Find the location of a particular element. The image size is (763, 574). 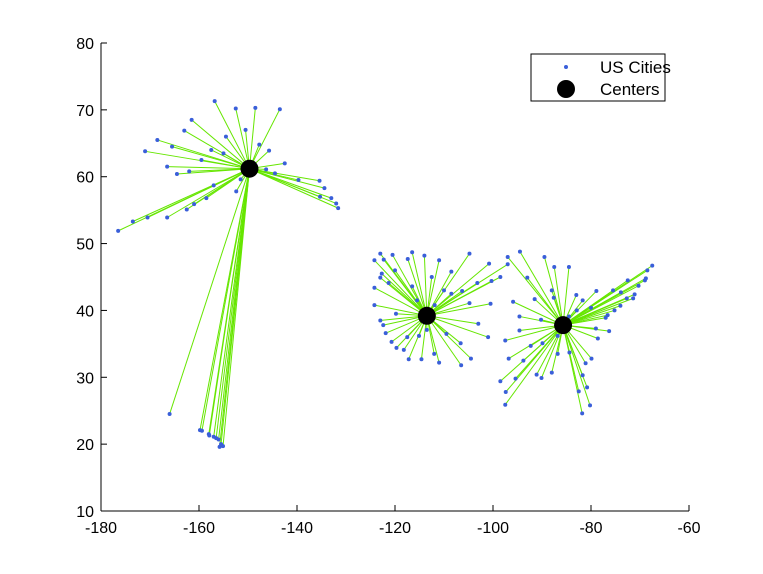

x-tick-label: -140 is located at coordinates (297, 528).